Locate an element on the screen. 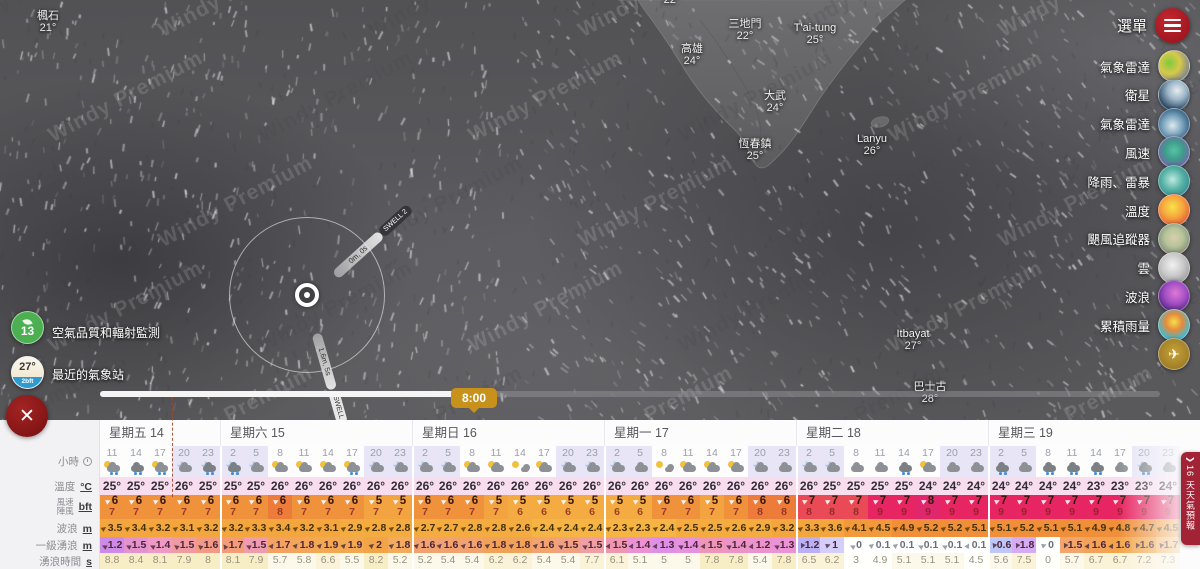  menu-item-衛星: 衛星 is located at coordinates (1157, 94).